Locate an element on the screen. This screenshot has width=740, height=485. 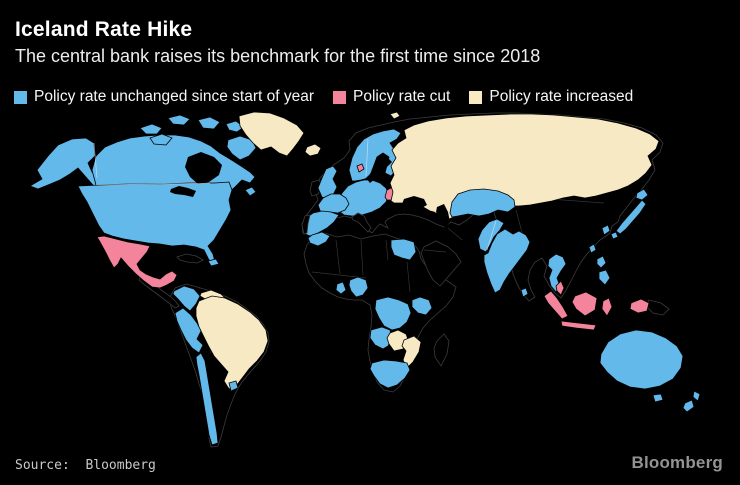
region-canada-victoria-island is located at coordinates (161, 139).